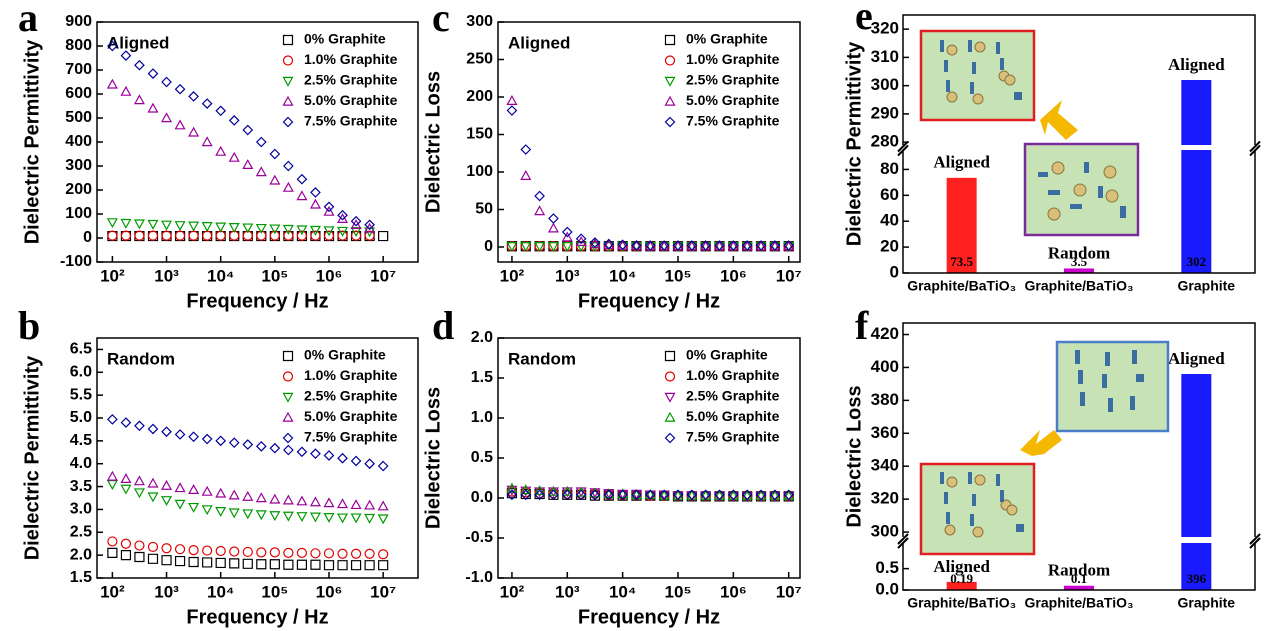 The image size is (1272, 631). Describe the element at coordinates (1079, 578) in the screenshot. I see `value-label: 0.1` at that location.